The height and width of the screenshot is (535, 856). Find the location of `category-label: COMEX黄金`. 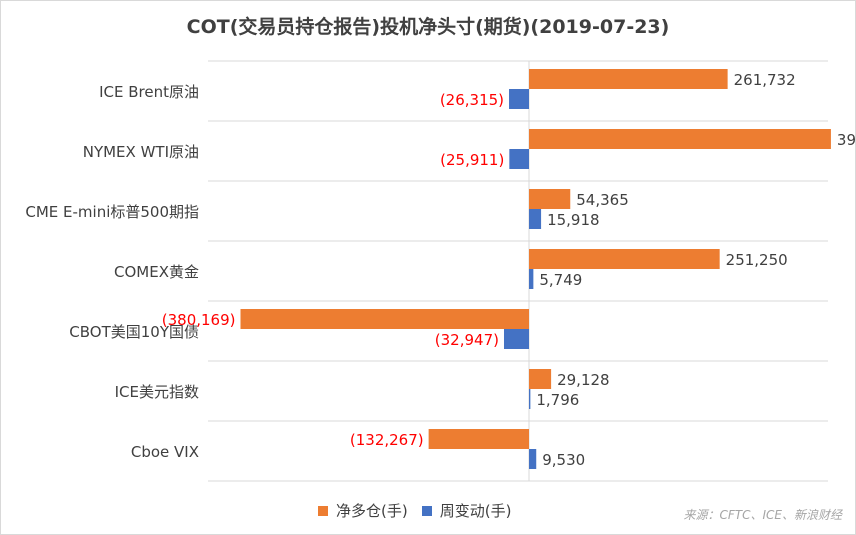

category-label: COMEX黄金 is located at coordinates (156, 272).